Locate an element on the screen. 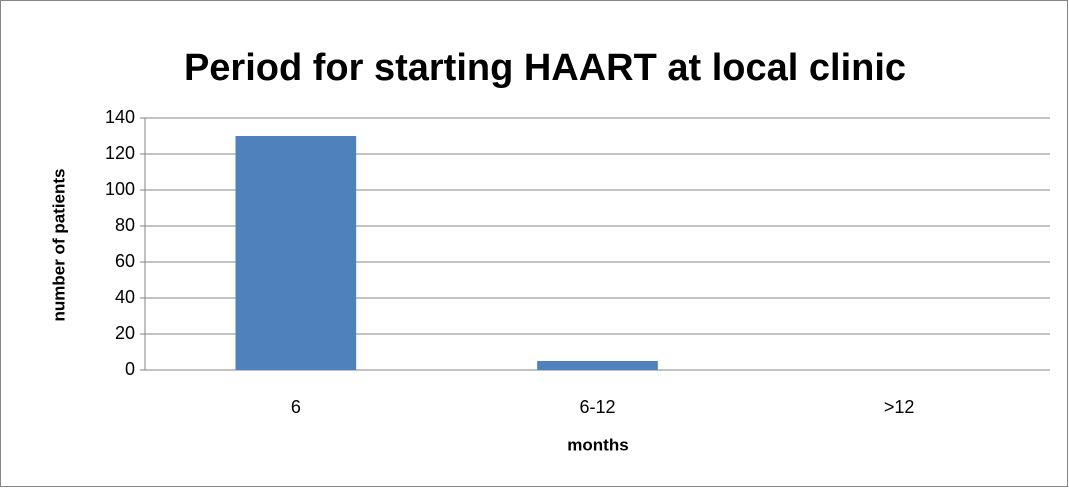 The image size is (1069, 488). y-tick-label: 120 is located at coordinates (120, 153).